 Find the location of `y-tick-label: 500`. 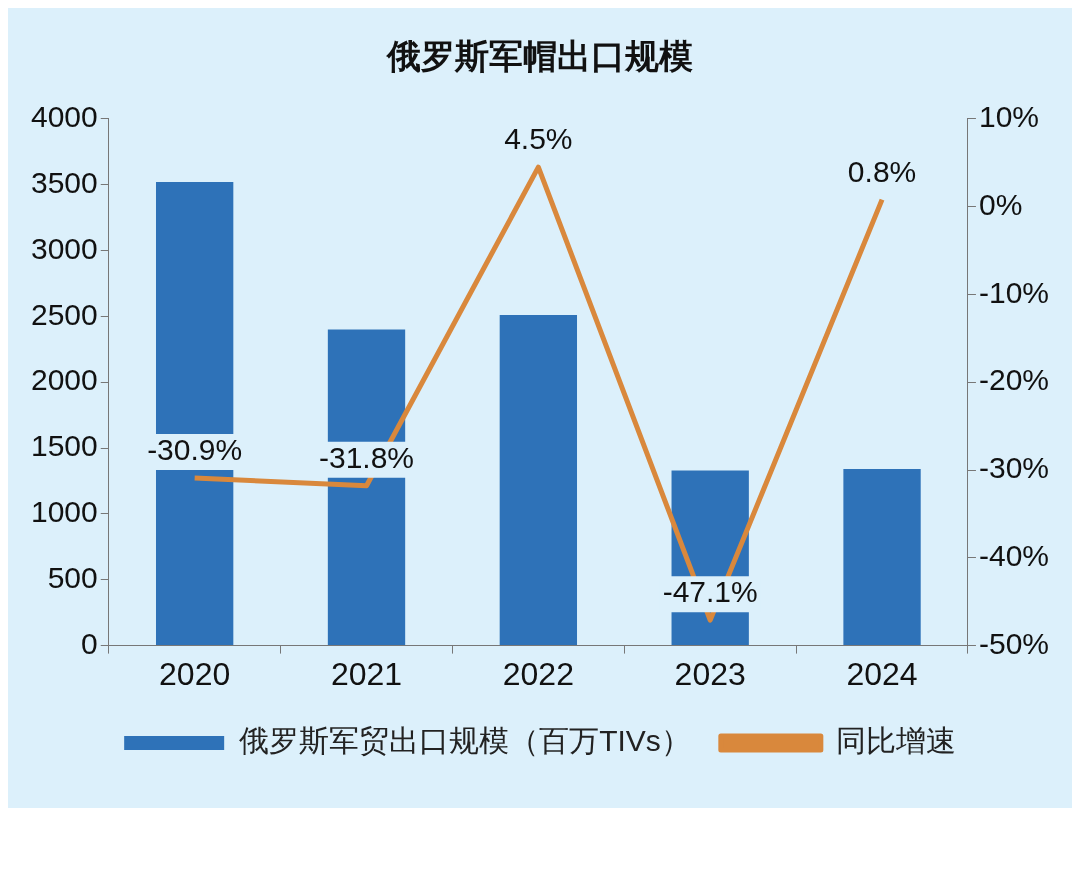

y-tick-label: 500 is located at coordinates (72, 578).